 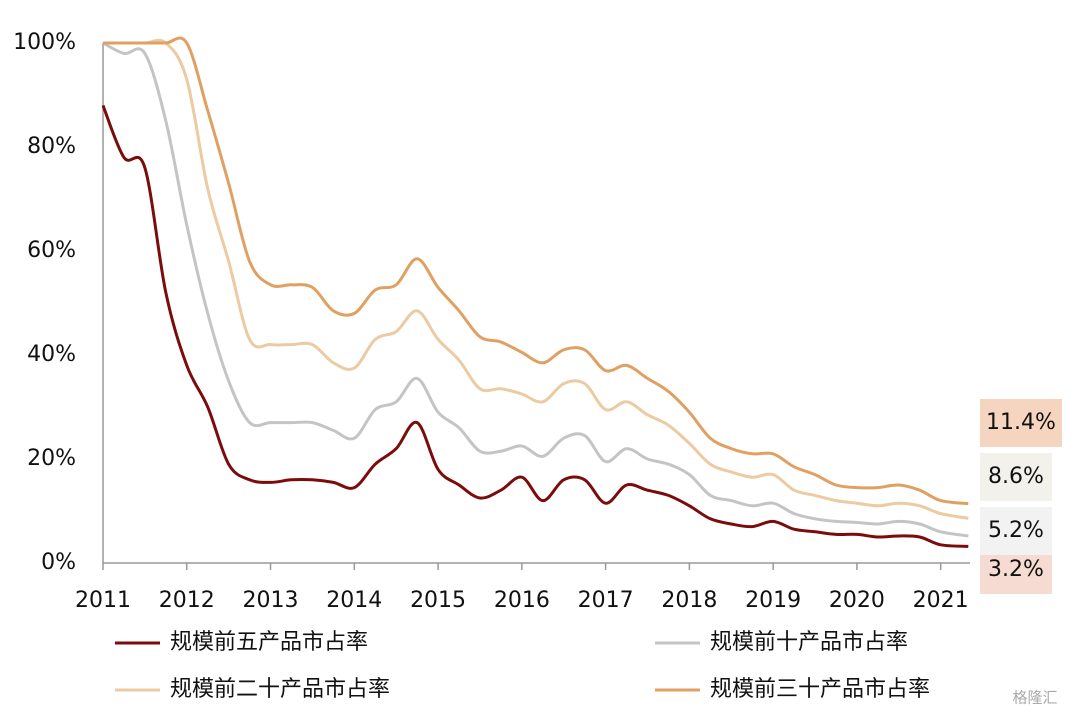 What do you see at coordinates (103, 600) in the screenshot?
I see `x-tick-label: 2011` at bounding box center [103, 600].